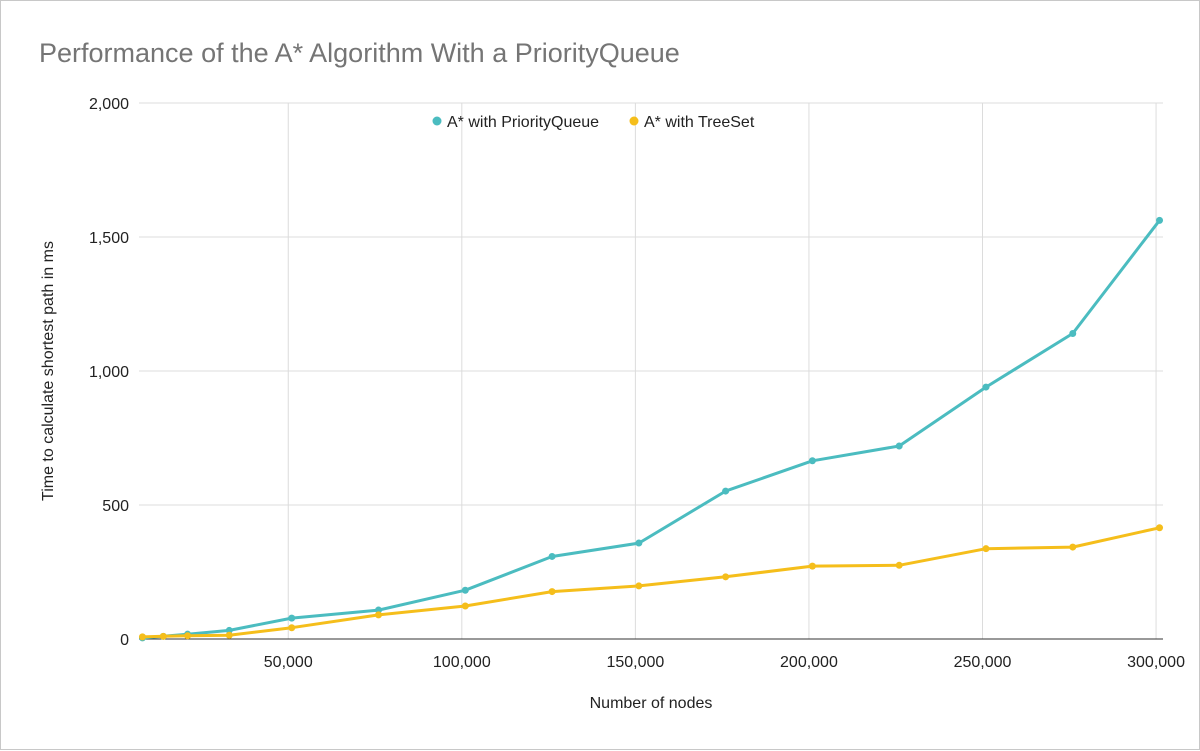 The height and width of the screenshot is (751, 1200). I want to click on y-tick-label: 0, so click(124, 640).